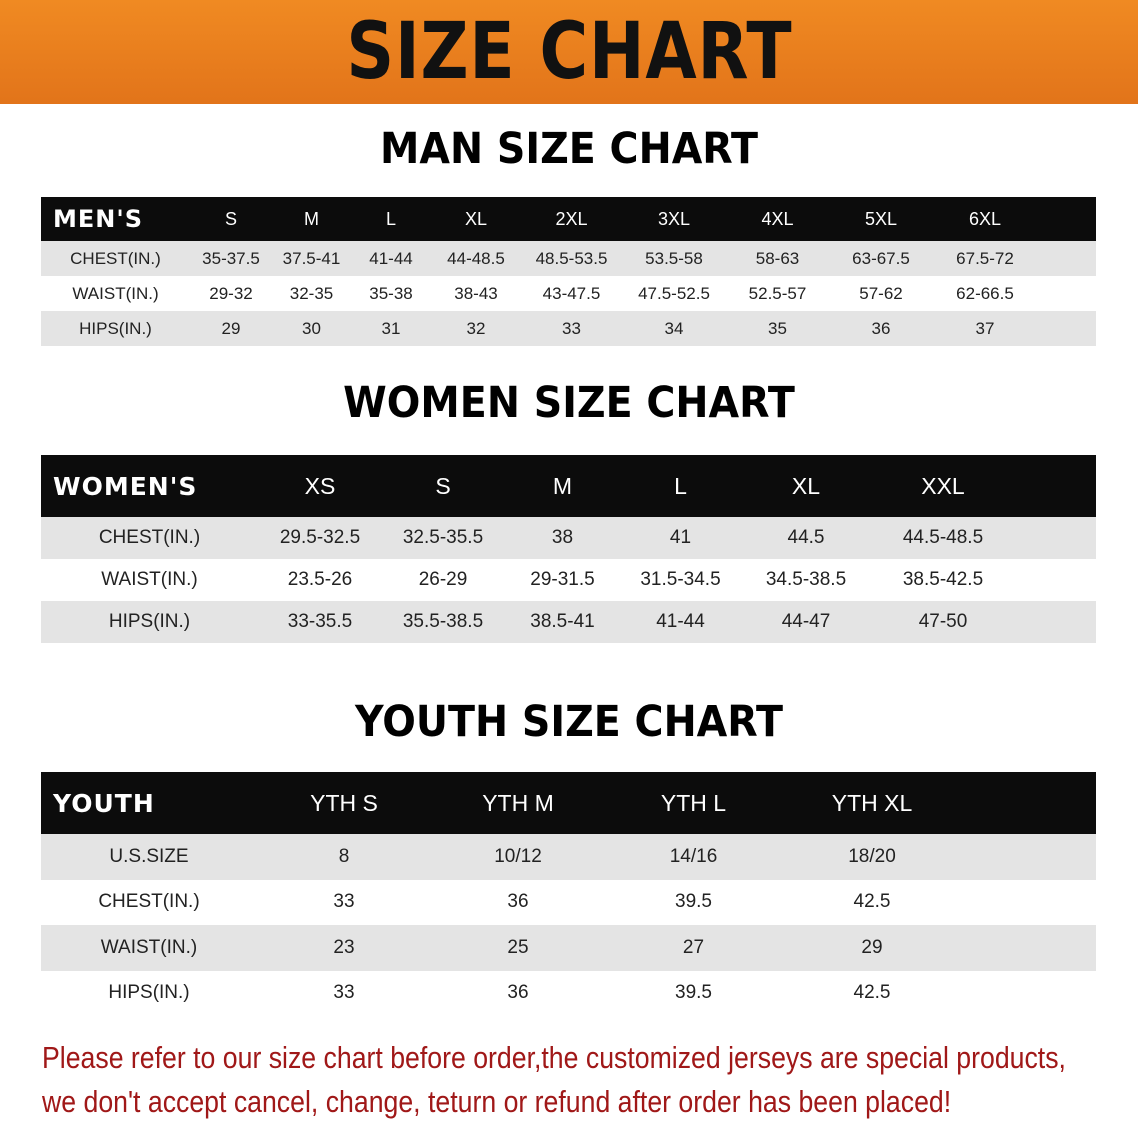 Image resolution: width=1138 pixels, height=1132 pixels. What do you see at coordinates (562, 537) in the screenshot?
I see `measurement-value: 38` at bounding box center [562, 537].